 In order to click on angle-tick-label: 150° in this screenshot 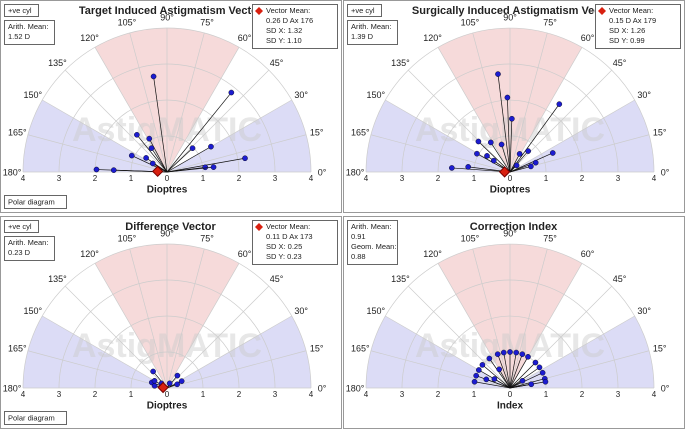, I will do `click(375, 95)`.